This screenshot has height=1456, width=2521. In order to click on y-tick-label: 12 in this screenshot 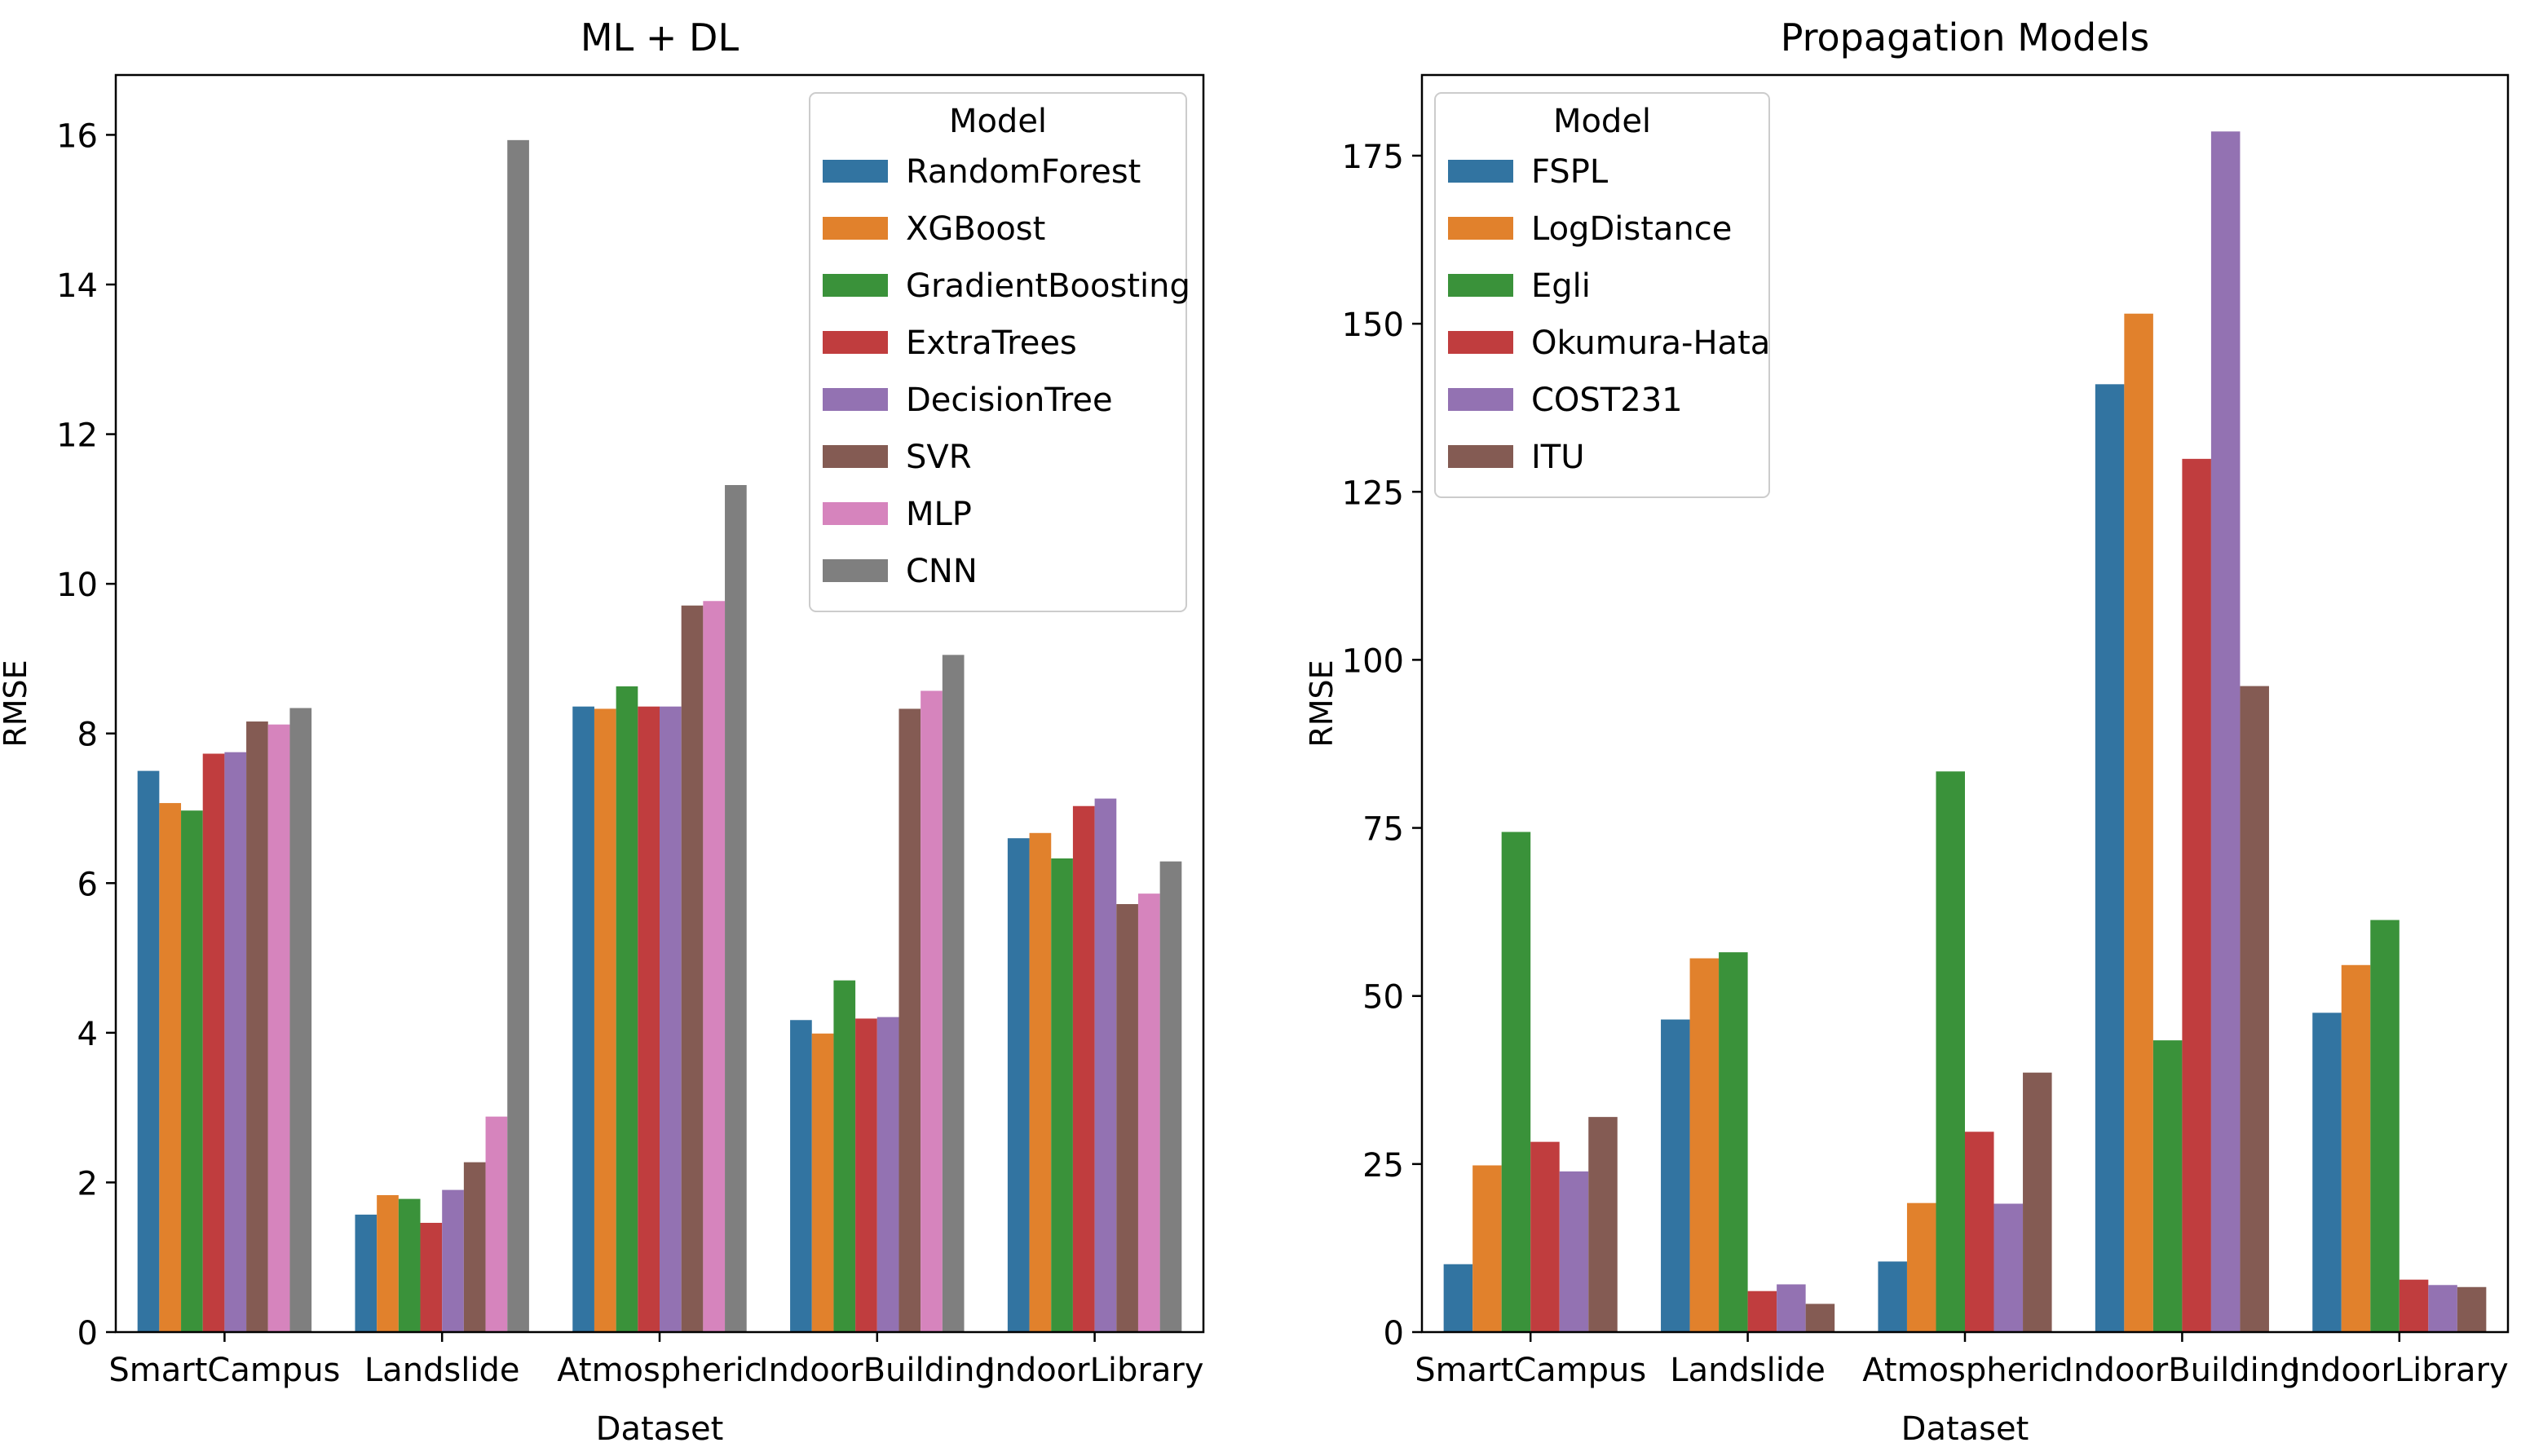, I will do `click(77, 436)`.